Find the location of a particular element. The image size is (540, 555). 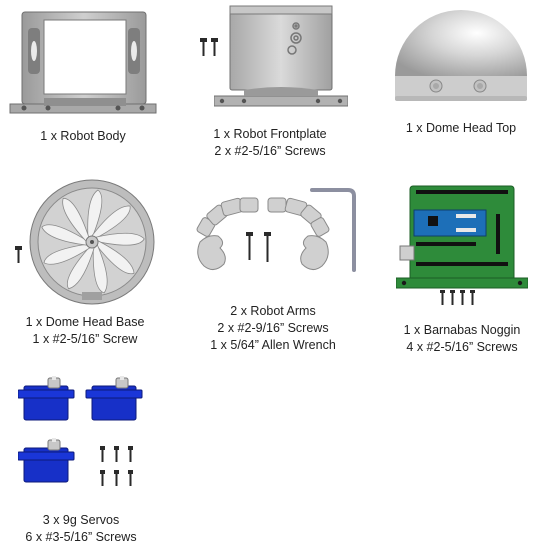

robot-frontplate-icon is located at coordinates (281, 56).